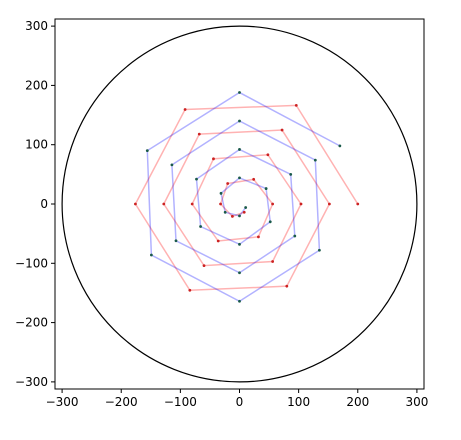 The width and height of the screenshot is (461, 440). What do you see at coordinates (121, 402) in the screenshot?
I see `x-tick-label: −200` at bounding box center [121, 402].